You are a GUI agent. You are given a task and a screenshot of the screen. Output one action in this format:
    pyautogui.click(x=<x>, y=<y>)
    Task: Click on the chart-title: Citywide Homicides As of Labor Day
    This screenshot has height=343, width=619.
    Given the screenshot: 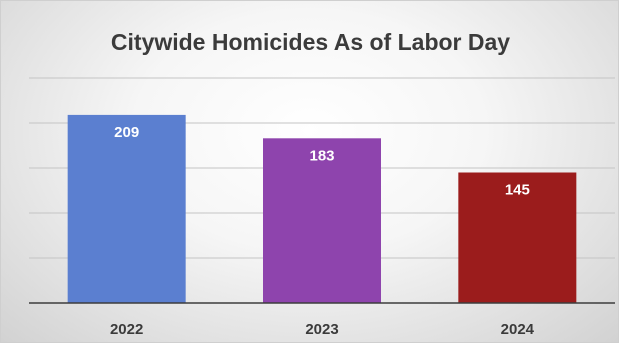 What is the action you would take?
    pyautogui.click(x=310, y=42)
    